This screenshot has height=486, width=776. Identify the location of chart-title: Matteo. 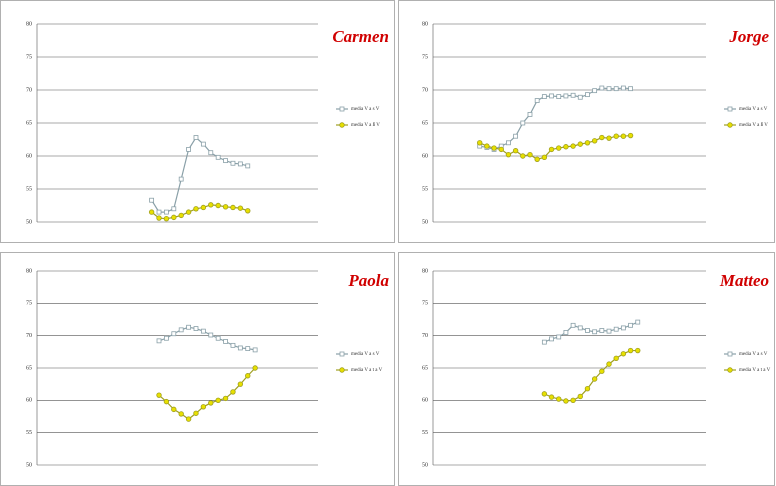
(744, 280).